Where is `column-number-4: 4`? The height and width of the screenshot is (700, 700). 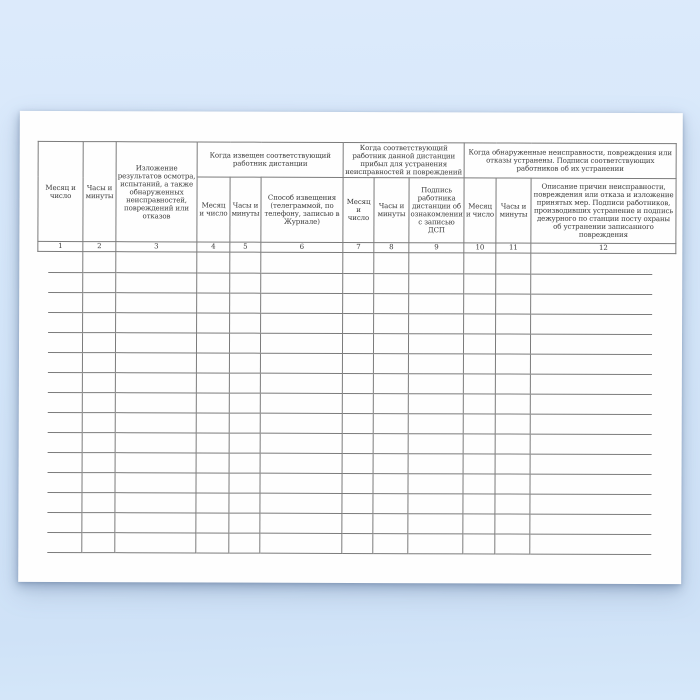 column-number-4: 4 is located at coordinates (213, 247).